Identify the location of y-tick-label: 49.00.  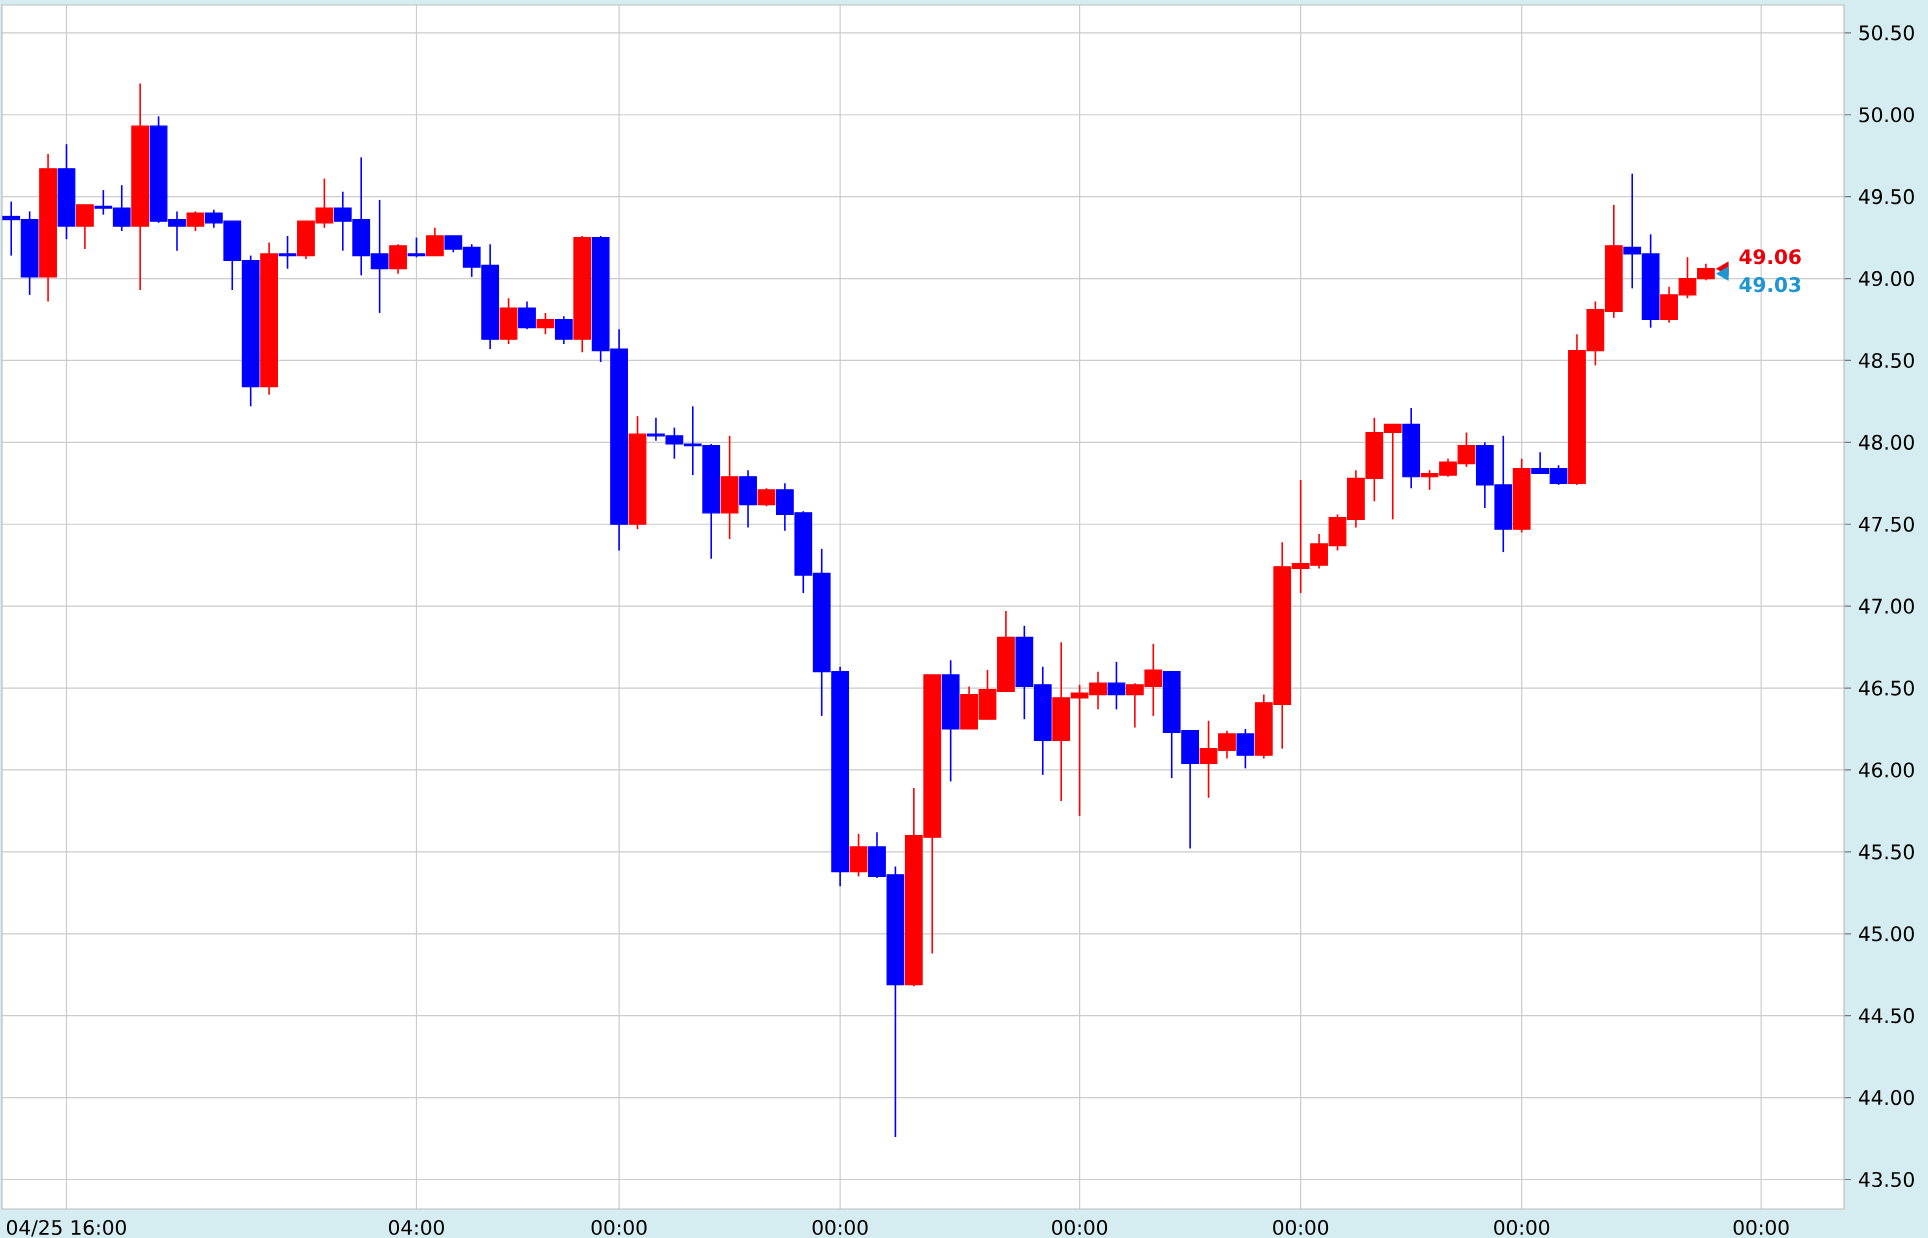
(1886, 278).